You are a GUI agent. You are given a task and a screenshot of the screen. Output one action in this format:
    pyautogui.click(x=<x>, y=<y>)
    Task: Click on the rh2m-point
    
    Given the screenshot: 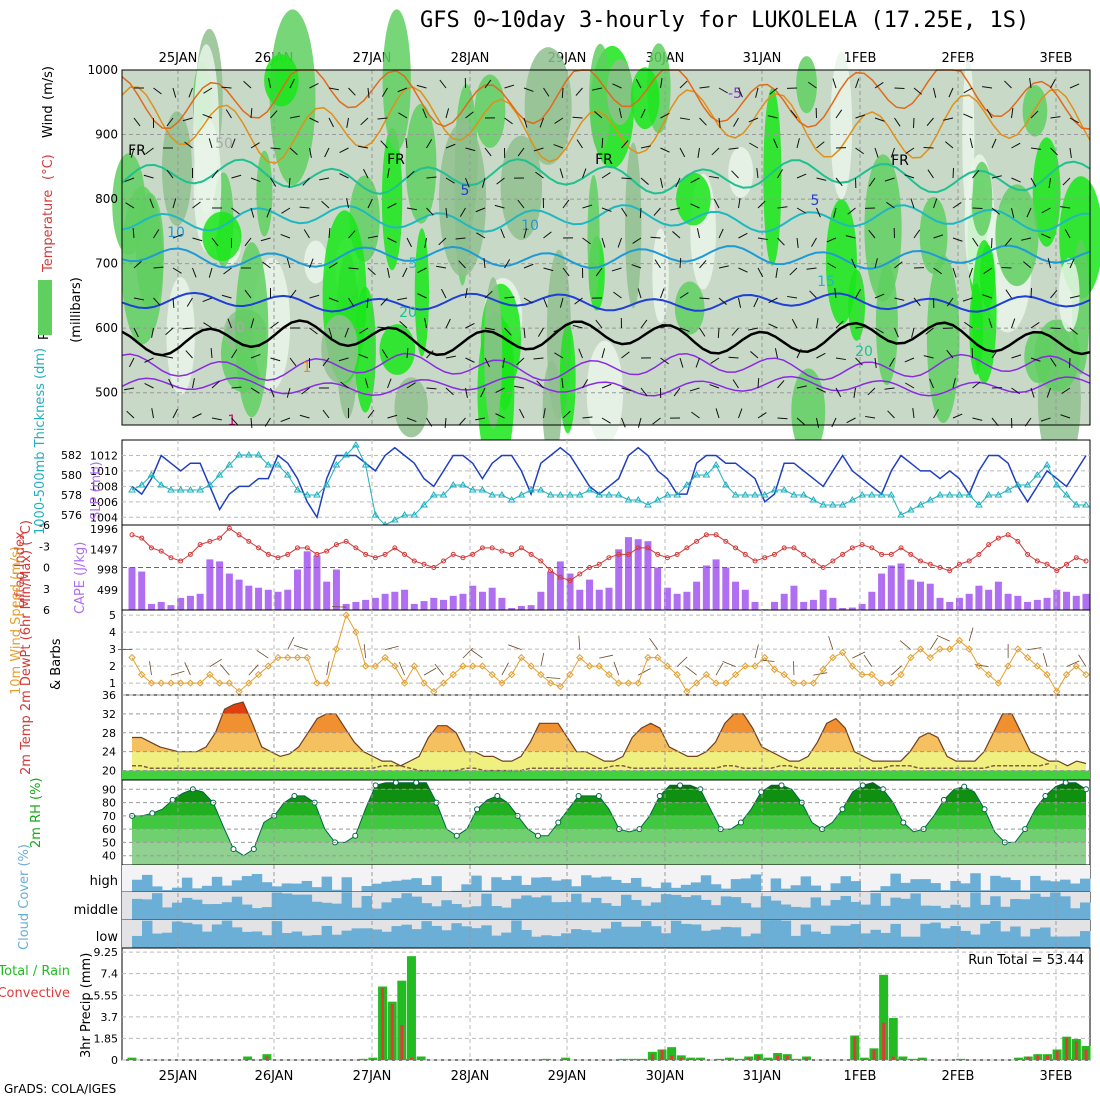 What is the action you would take?
    pyautogui.click(x=355, y=835)
    